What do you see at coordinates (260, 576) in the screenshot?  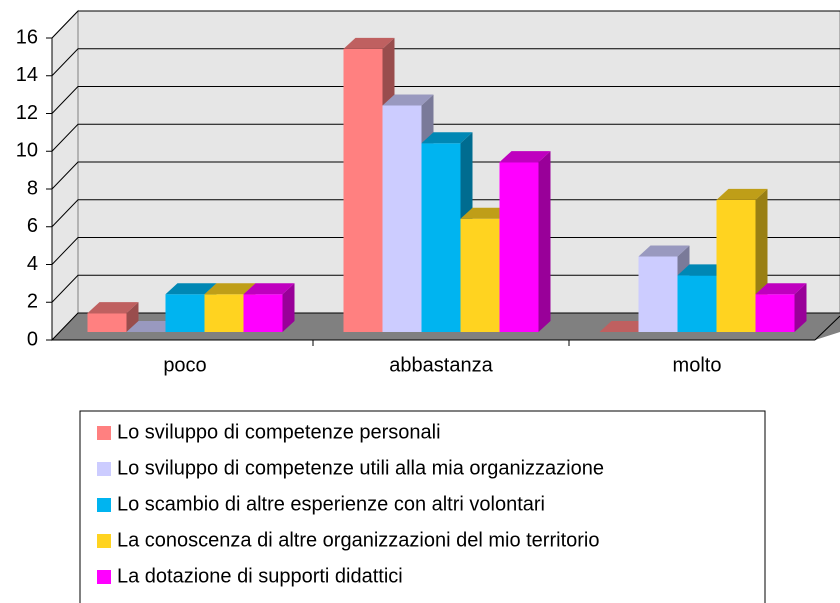 I see `legend-label: La dotazione di supporti didattici` at bounding box center [260, 576].